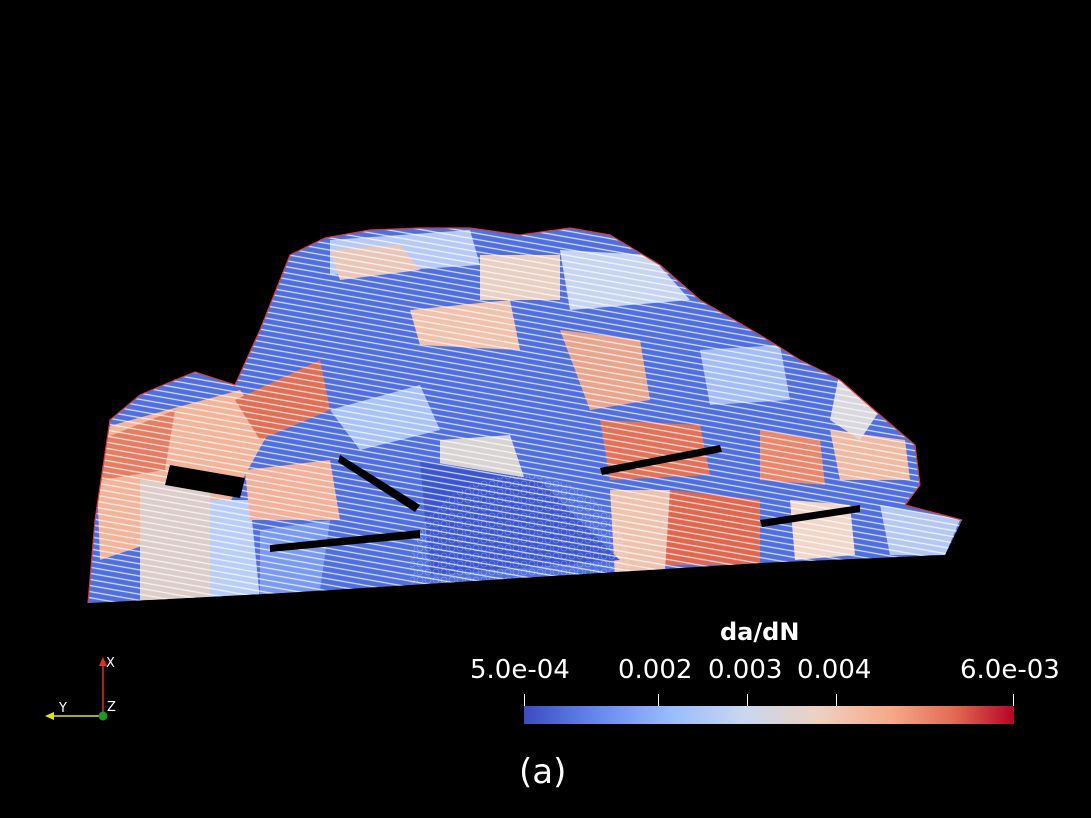  I want to click on colorbar-label-min: 5.0e-04, so click(520, 670).